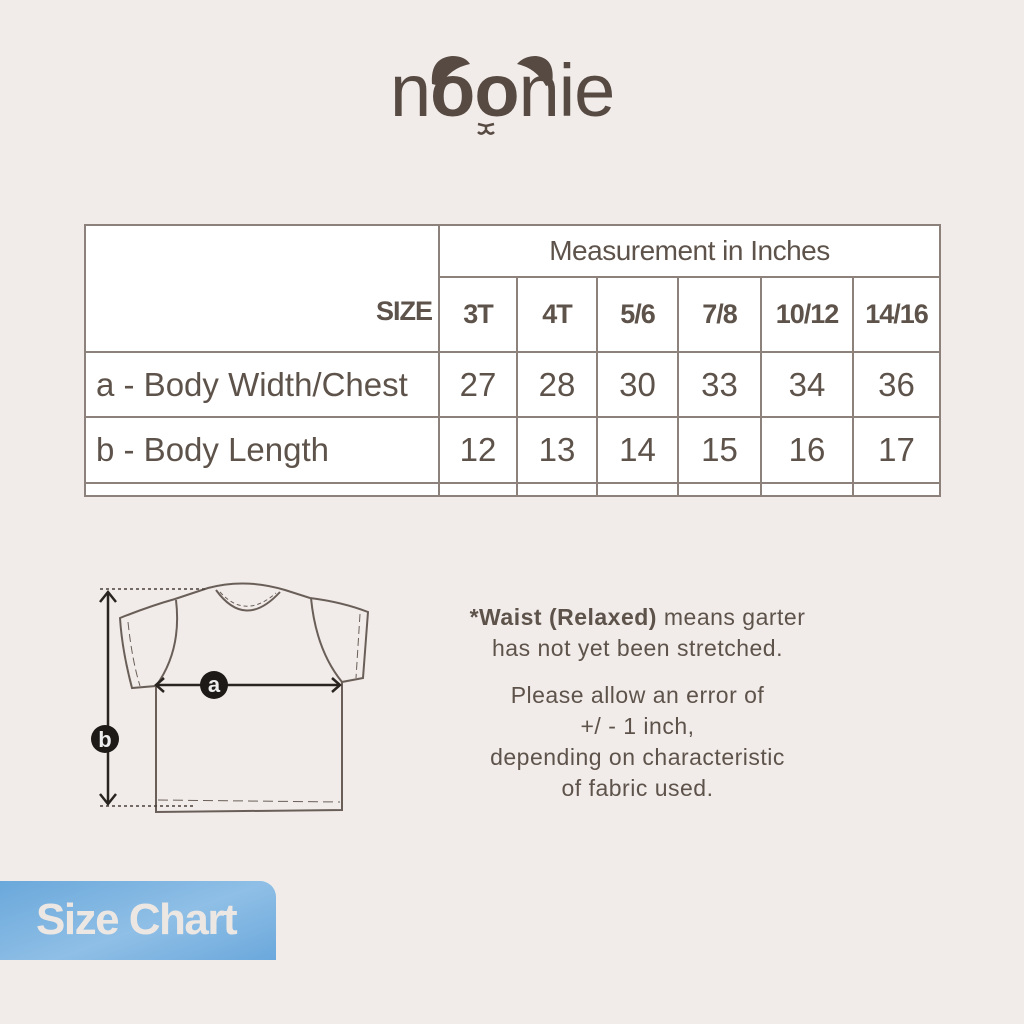  I want to click on table-cell: 17, so click(896, 450).